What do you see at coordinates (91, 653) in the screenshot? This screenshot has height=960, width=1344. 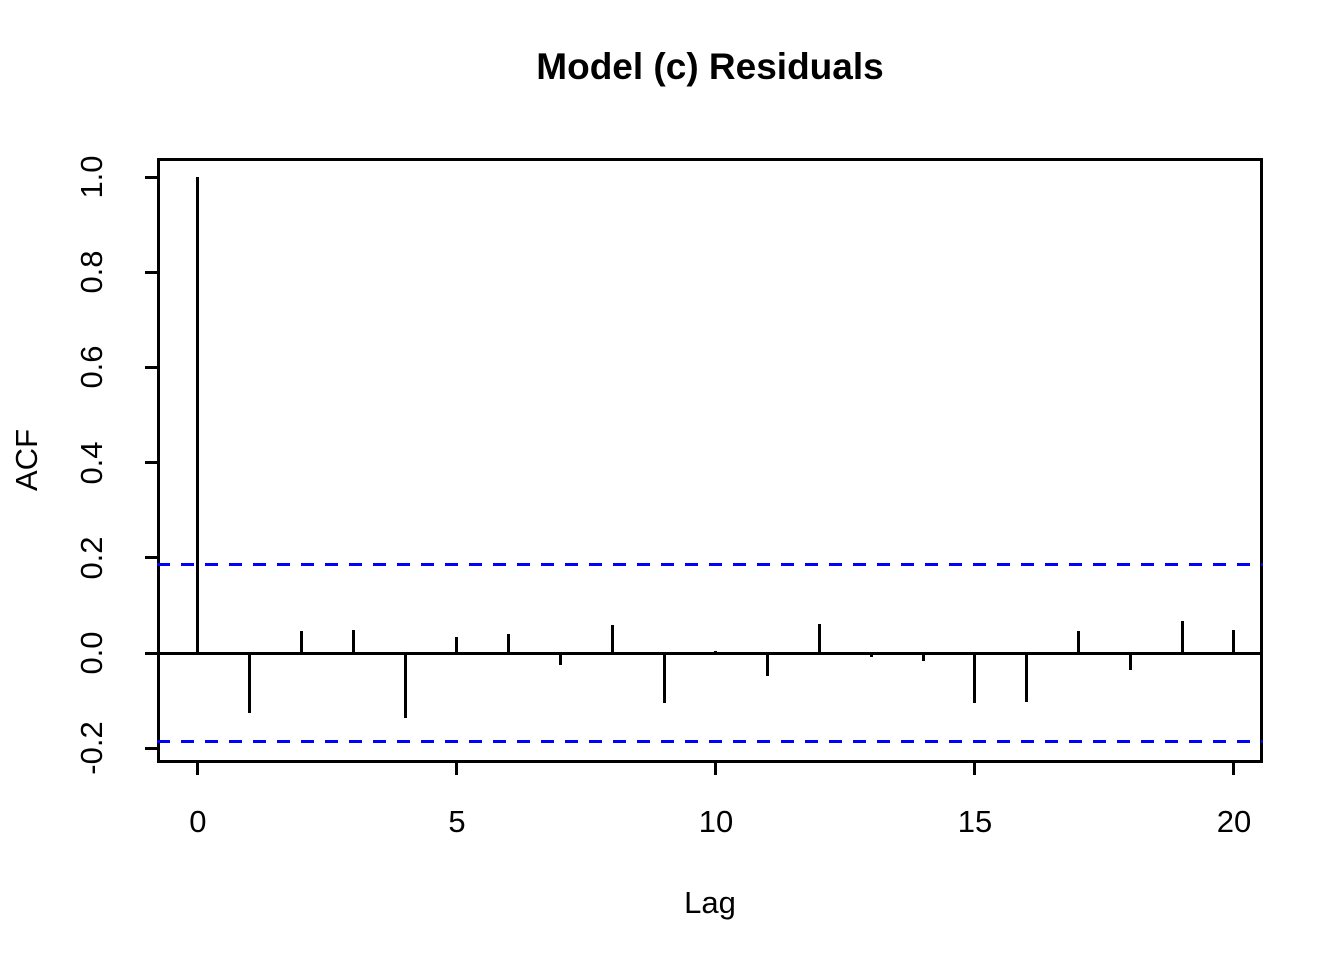 I see `y-tick-label: 0.0` at bounding box center [91, 653].